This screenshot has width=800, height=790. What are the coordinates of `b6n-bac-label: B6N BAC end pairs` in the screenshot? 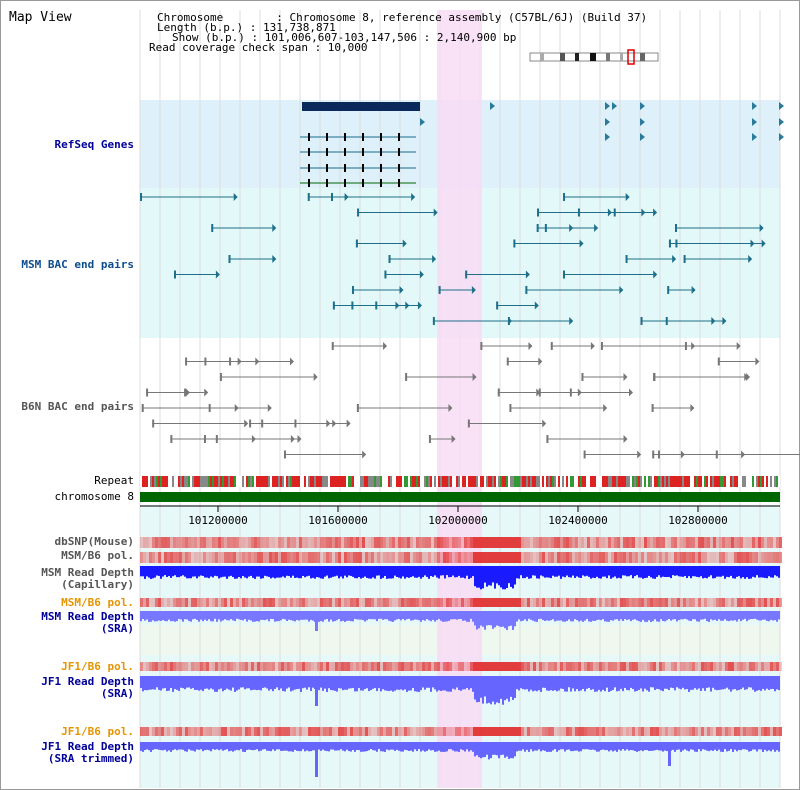 It's located at (77, 406).